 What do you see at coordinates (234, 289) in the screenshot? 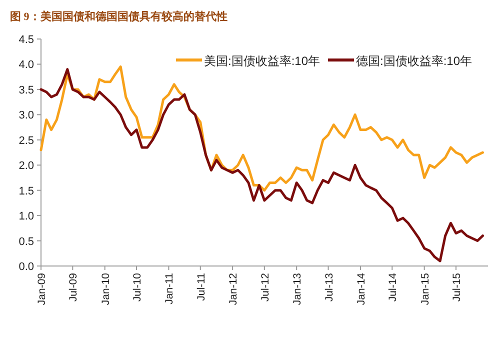
I see `x-tick-label: Jan-12` at bounding box center [234, 289].